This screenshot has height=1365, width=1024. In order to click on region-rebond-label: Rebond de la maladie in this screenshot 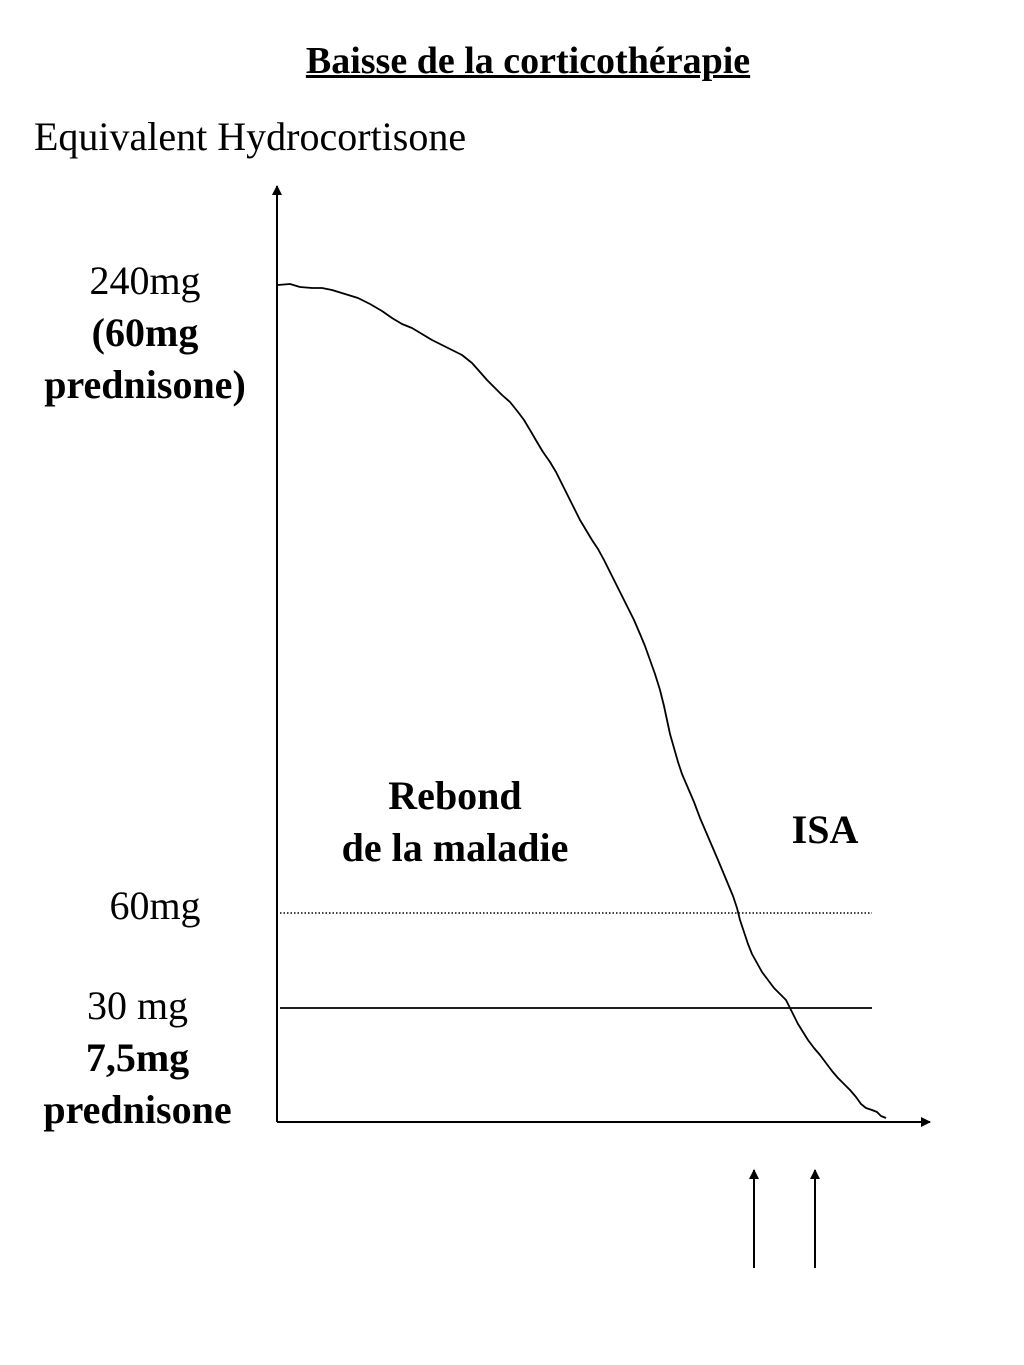, I will do `click(455, 822)`.